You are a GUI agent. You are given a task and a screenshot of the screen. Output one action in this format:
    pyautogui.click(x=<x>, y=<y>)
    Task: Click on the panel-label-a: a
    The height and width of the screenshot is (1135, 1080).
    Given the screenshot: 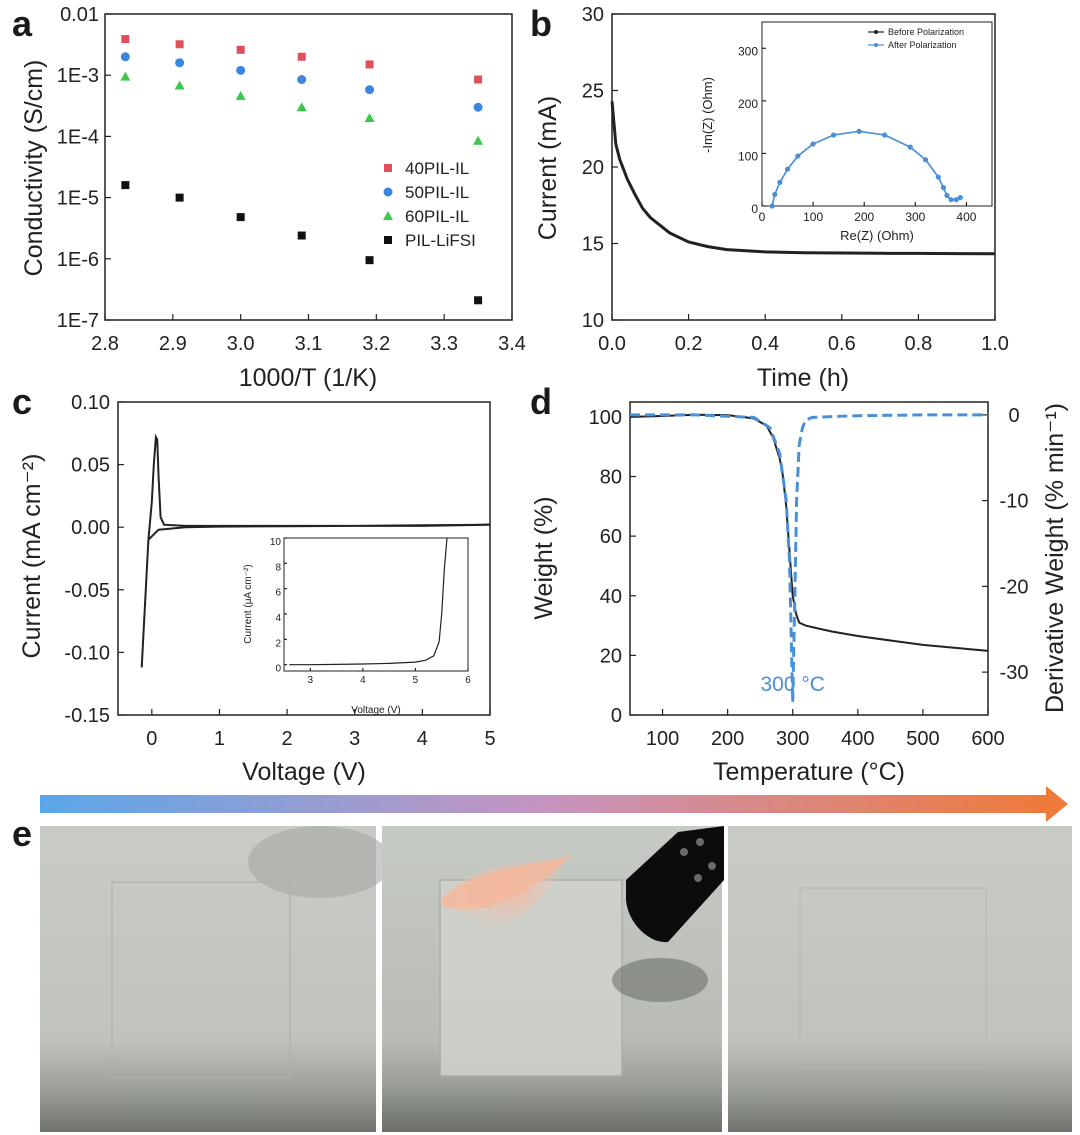 What is the action you would take?
    pyautogui.click(x=22, y=23)
    